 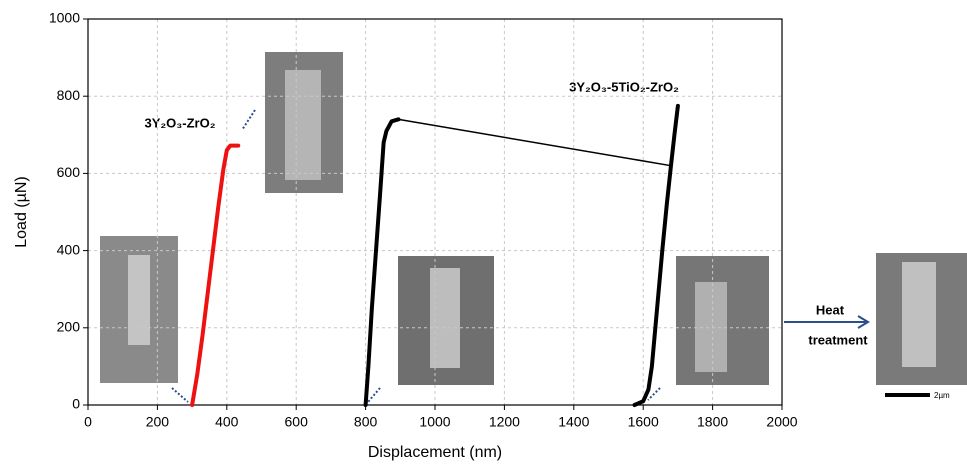 What do you see at coordinates (69, 95) in the screenshot?
I see `y-tick-label: 800` at bounding box center [69, 95].